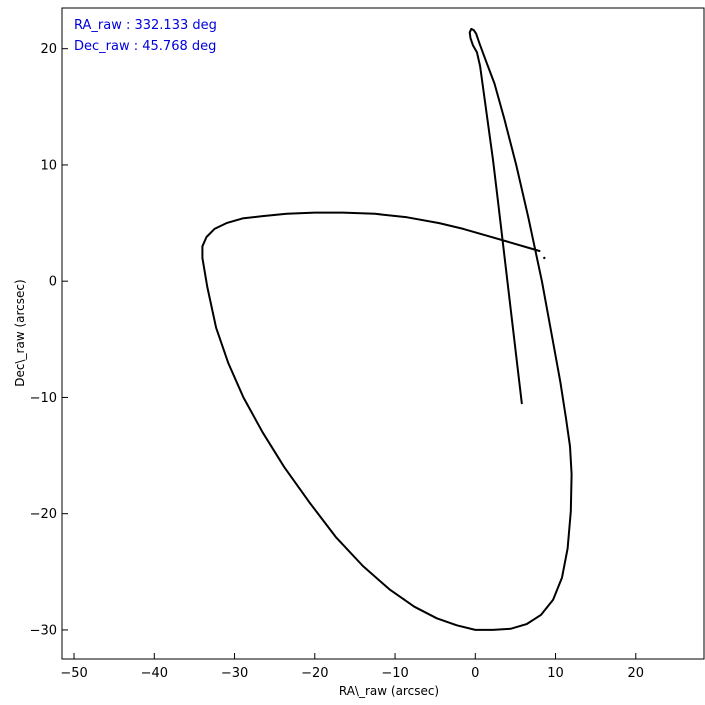 The image size is (705, 705). What do you see at coordinates (475, 673) in the screenshot?
I see `x-tick-label-5: 0` at bounding box center [475, 673].